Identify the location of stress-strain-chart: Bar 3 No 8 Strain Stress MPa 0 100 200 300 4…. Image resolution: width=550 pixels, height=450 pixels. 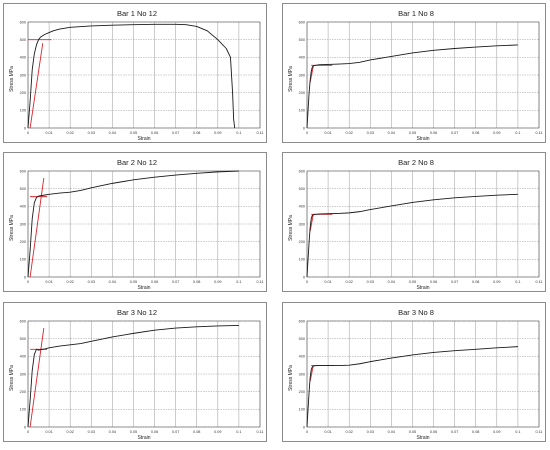
(415, 374).